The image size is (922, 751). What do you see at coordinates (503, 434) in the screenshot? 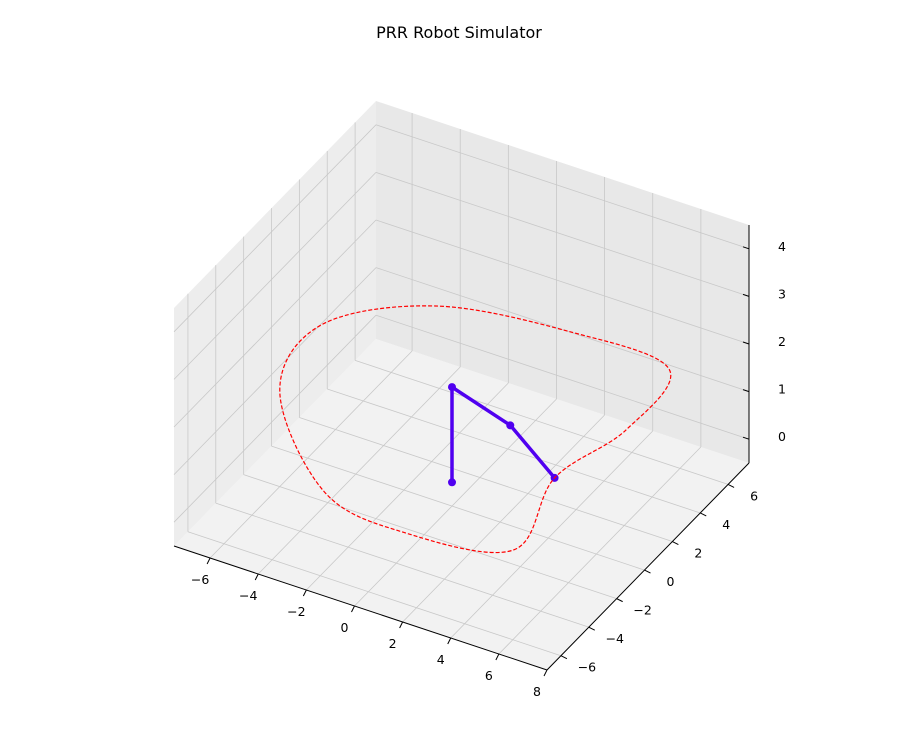
I see `robot-arm-links` at bounding box center [503, 434].